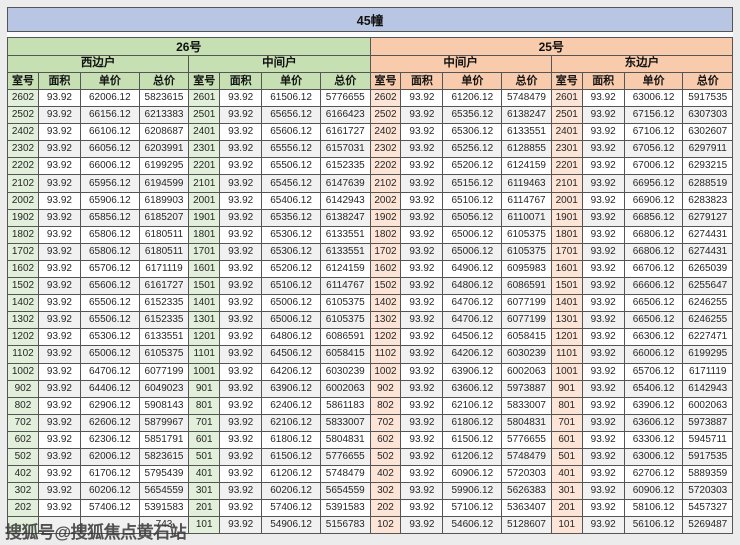 The width and height of the screenshot is (740, 545). What do you see at coordinates (23, 338) in the screenshot?
I see `room-cell: 1202` at bounding box center [23, 338].